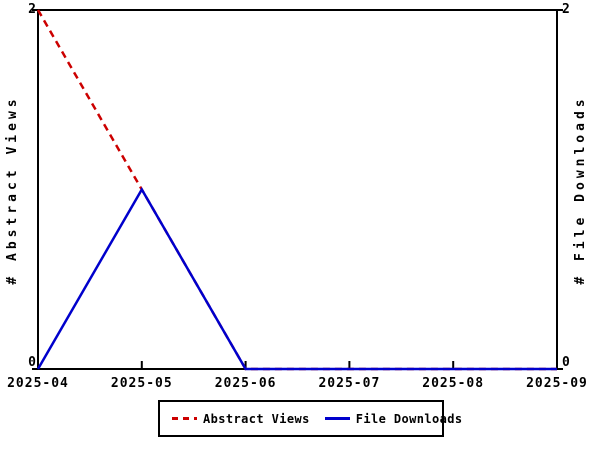 The height and width of the screenshot is (450, 600). Describe the element at coordinates (245, 383) in the screenshot. I see `x-tick-label: 2025-06` at that location.